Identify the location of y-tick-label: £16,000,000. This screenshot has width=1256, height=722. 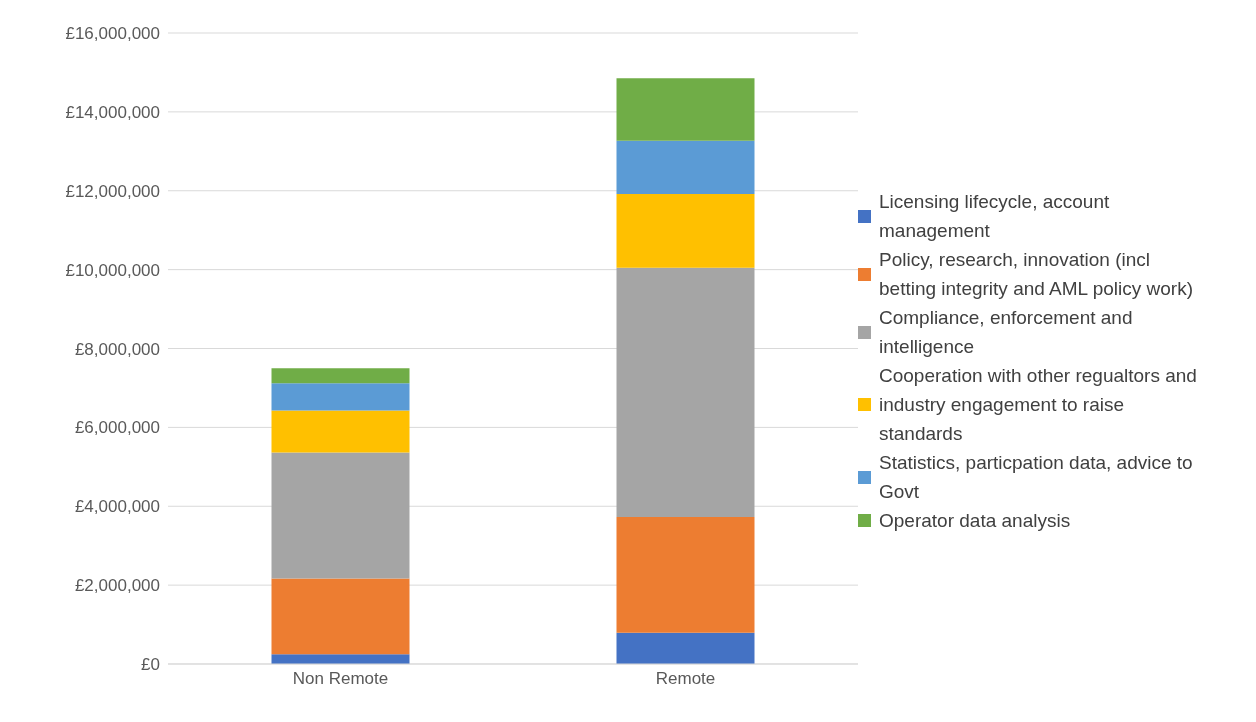
(112, 34).